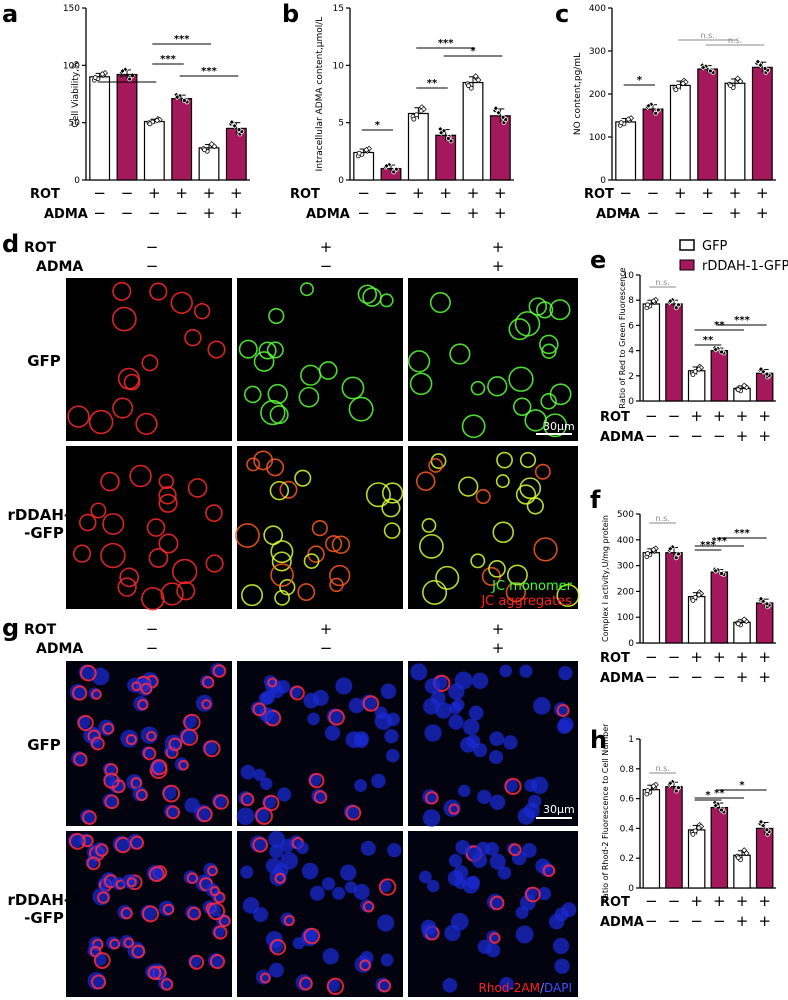 This screenshot has width=788, height=1000. Describe the element at coordinates (44, 533) in the screenshot. I see `panel-d-row-label-rddah-line-2: -GFP` at that location.